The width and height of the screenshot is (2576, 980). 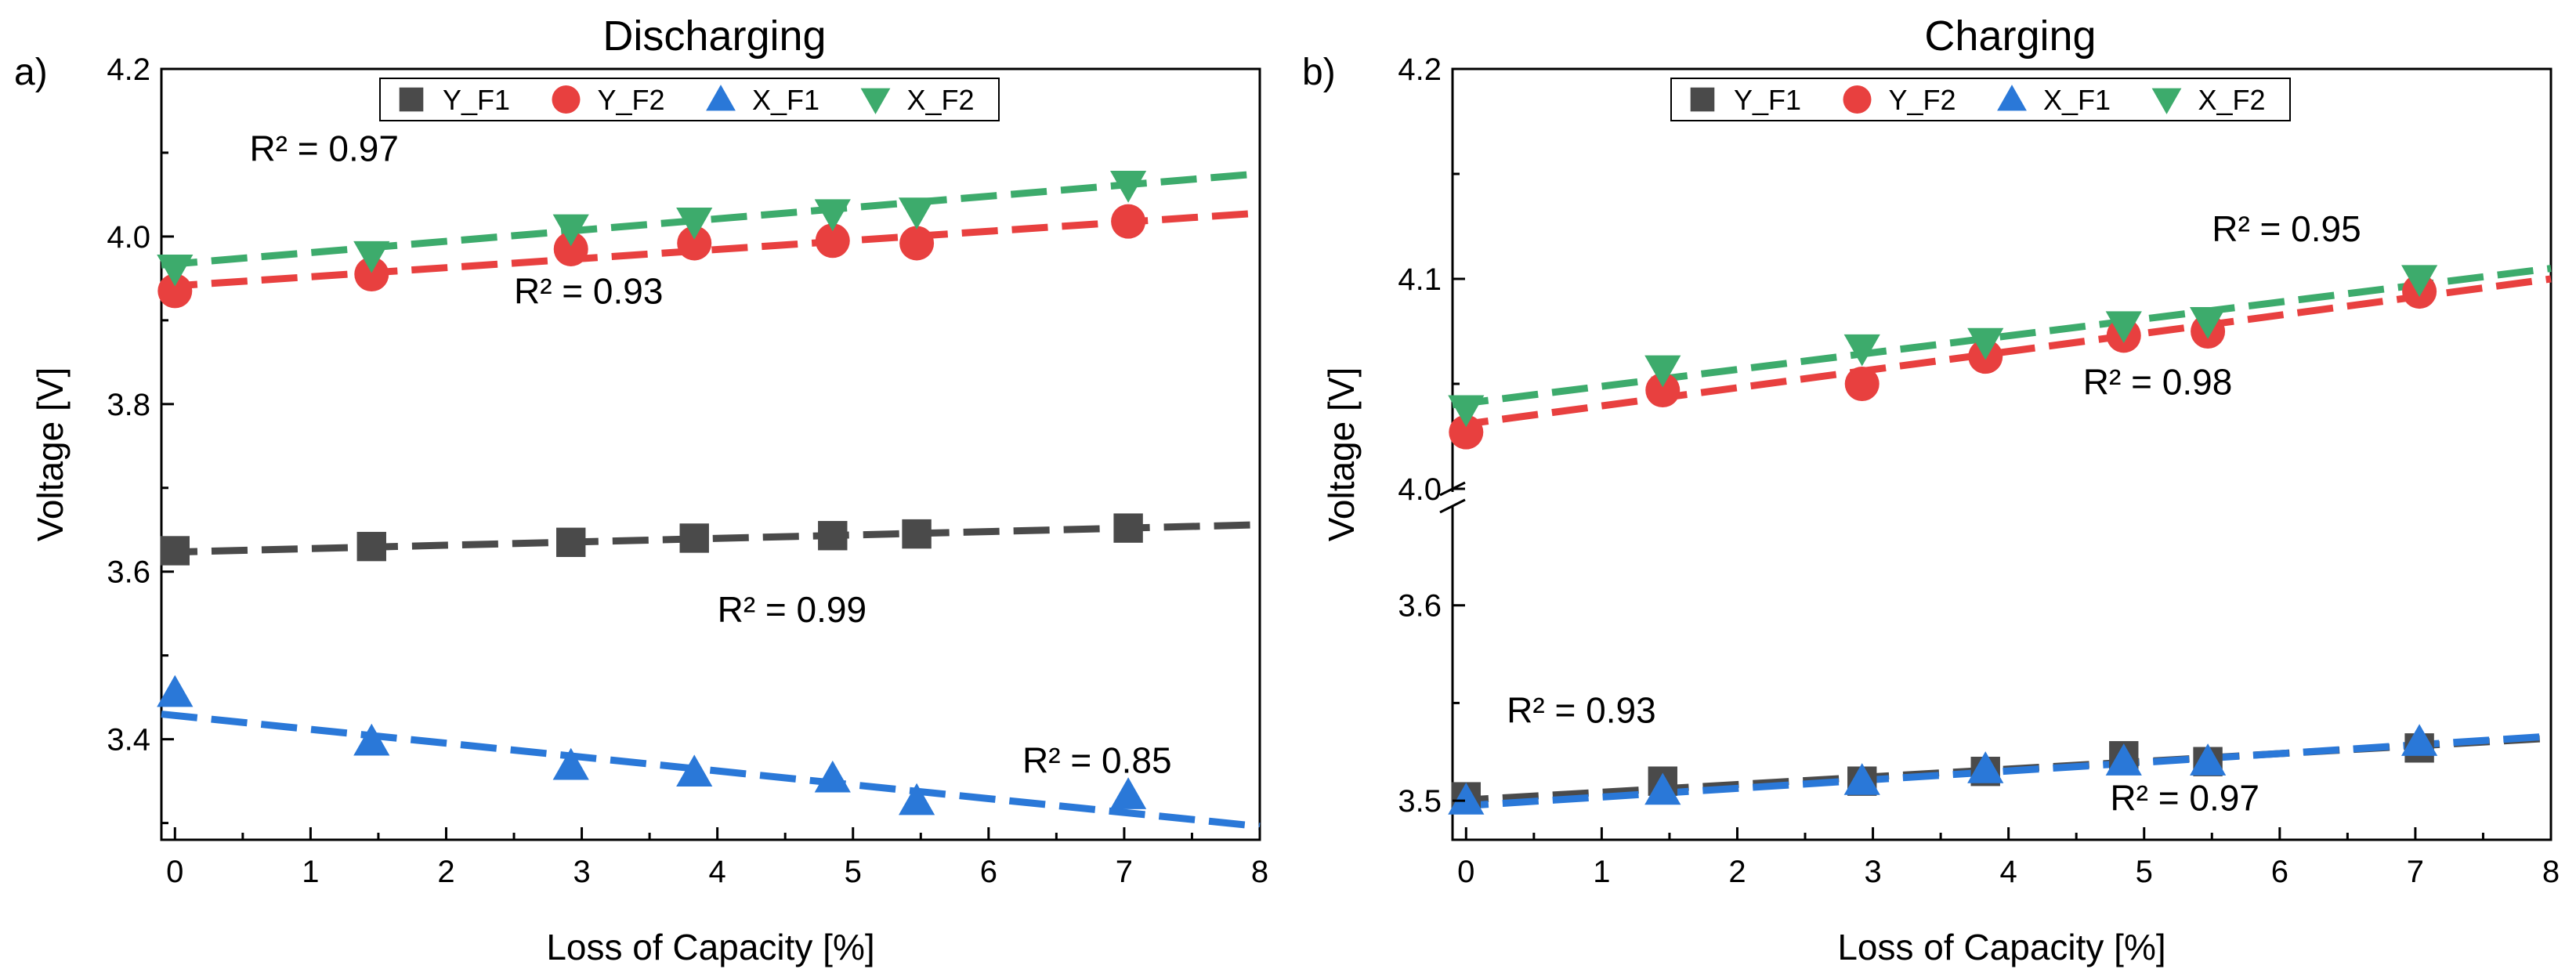 What do you see at coordinates (2158, 382) in the screenshot?
I see `b-r2-annotation: R² = 0.98` at bounding box center [2158, 382].